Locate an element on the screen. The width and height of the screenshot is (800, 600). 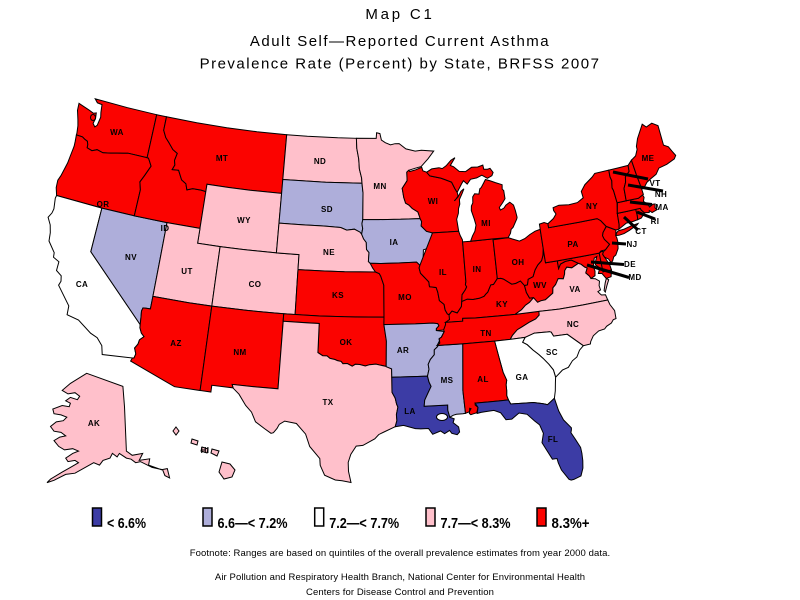
svg-text: NH is located at coordinates (661, 194).